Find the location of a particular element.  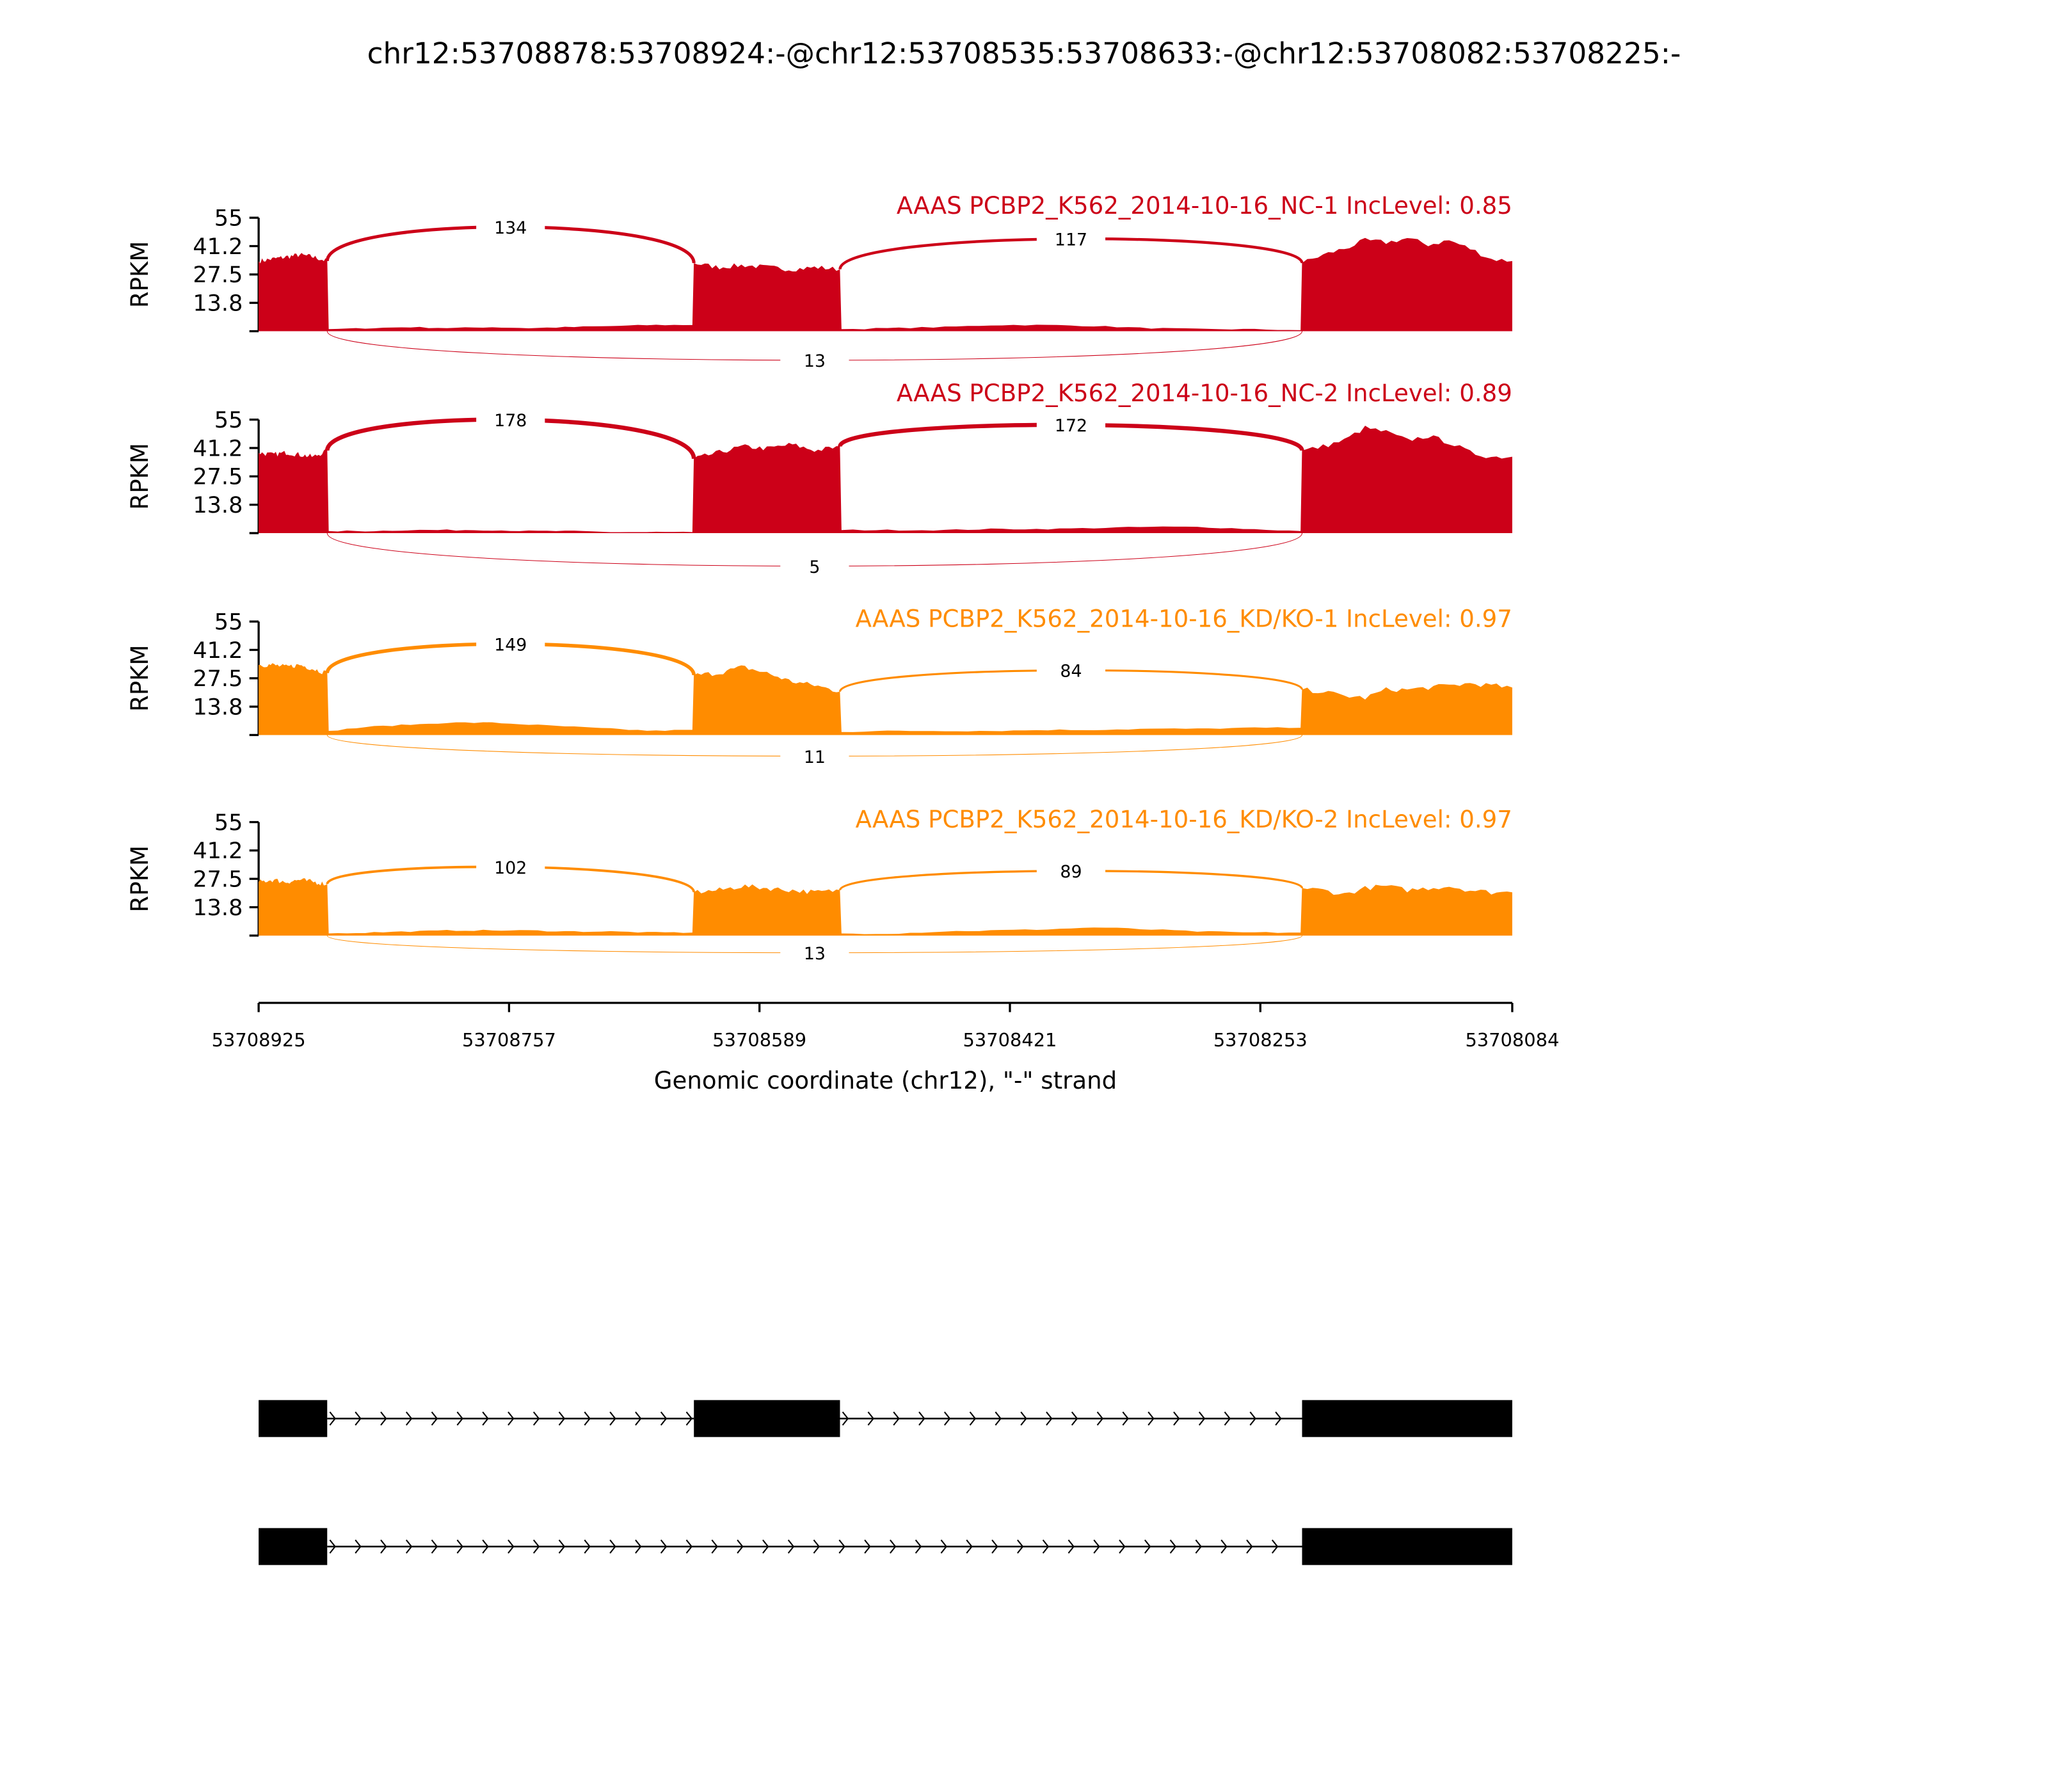

x-tick-label: 53708757 is located at coordinates (509, 1040).